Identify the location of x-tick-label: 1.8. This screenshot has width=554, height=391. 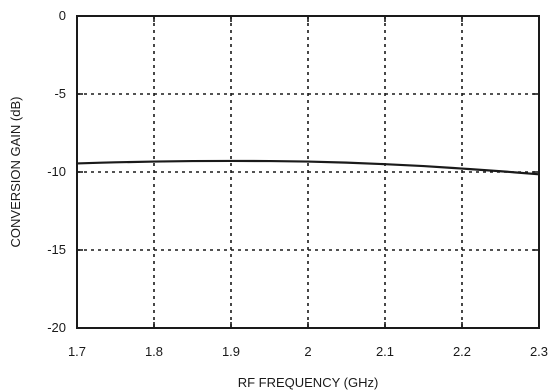
(154, 351).